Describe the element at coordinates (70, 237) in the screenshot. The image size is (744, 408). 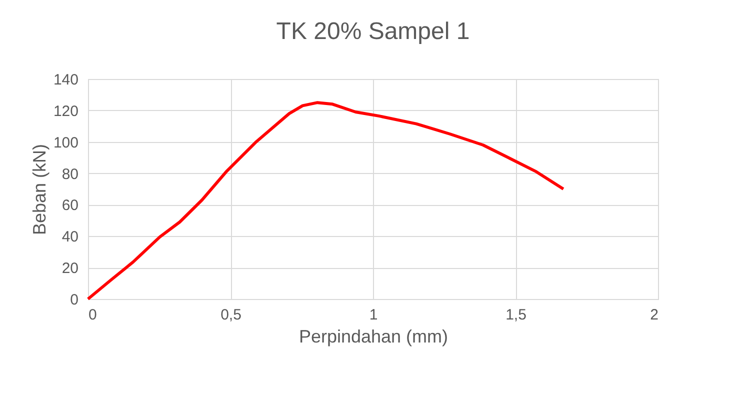
I see `y-tick-label: 40` at that location.